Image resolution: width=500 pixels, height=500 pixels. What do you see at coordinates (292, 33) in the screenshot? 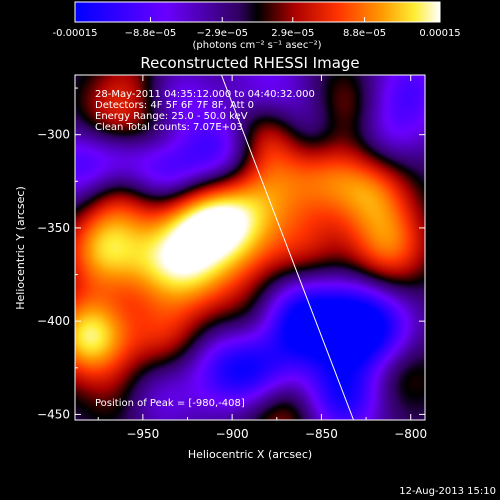
I see `colorbar-tick-label: 2.9e−05` at bounding box center [292, 33].